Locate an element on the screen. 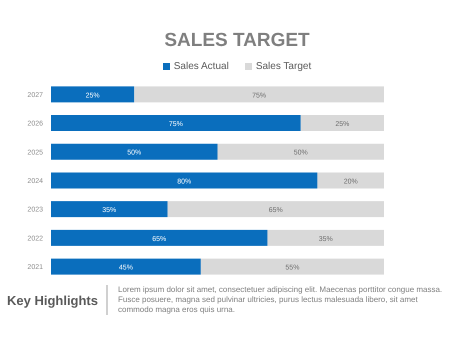 The image size is (474, 355). text: Key Highlights is located at coordinates (52, 300).